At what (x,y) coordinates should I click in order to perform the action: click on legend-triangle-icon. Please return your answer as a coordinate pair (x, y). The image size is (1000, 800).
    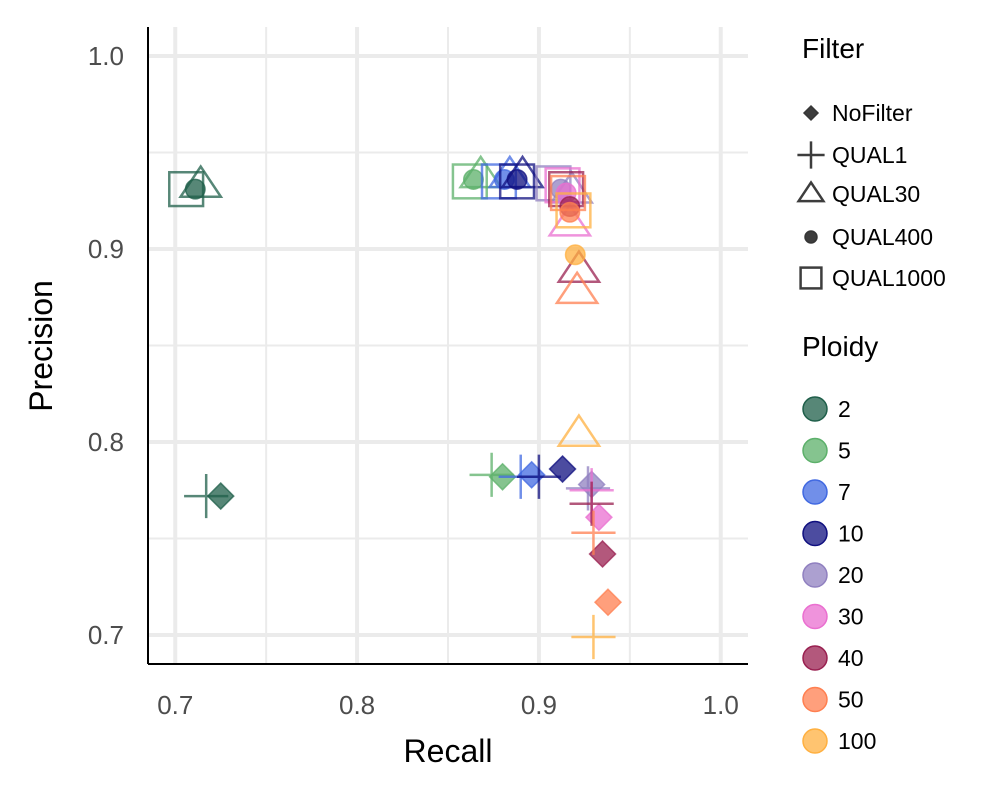
    Looking at the image, I should click on (811, 191).